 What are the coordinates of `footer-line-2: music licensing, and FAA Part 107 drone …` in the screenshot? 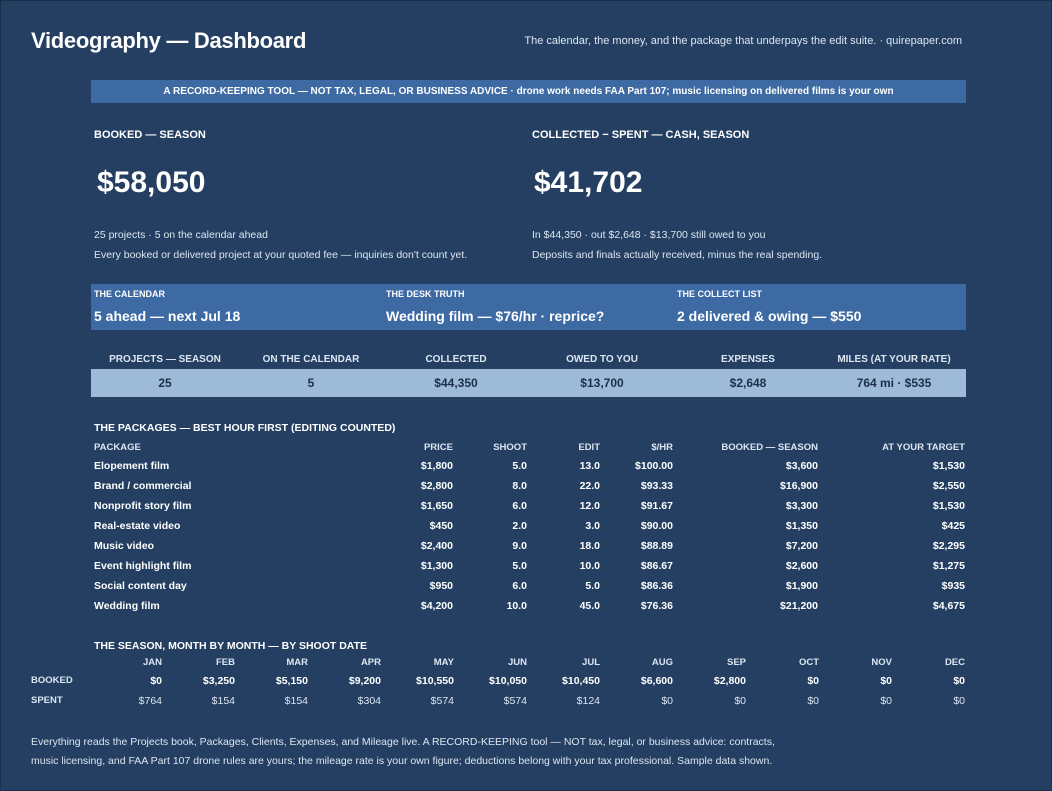 It's located at (402, 761).